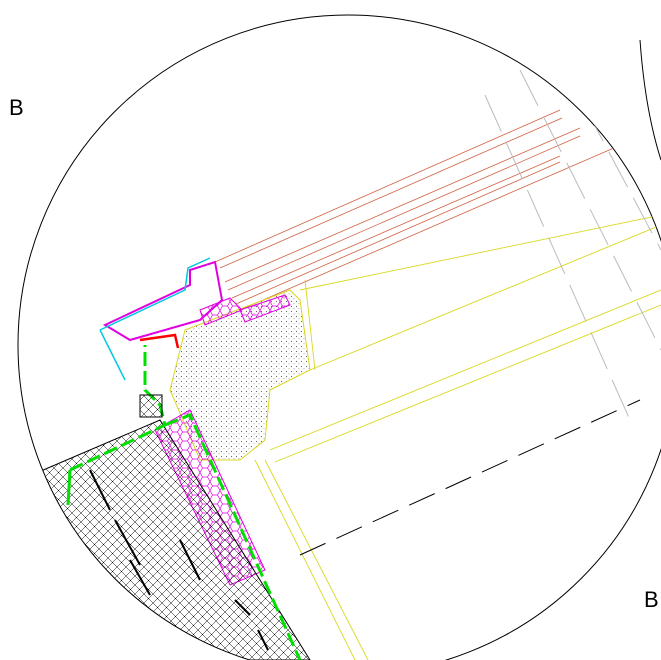 This screenshot has height=660, width=661. What do you see at coordinates (159, 341) in the screenshot?
I see `seal` at bounding box center [159, 341].